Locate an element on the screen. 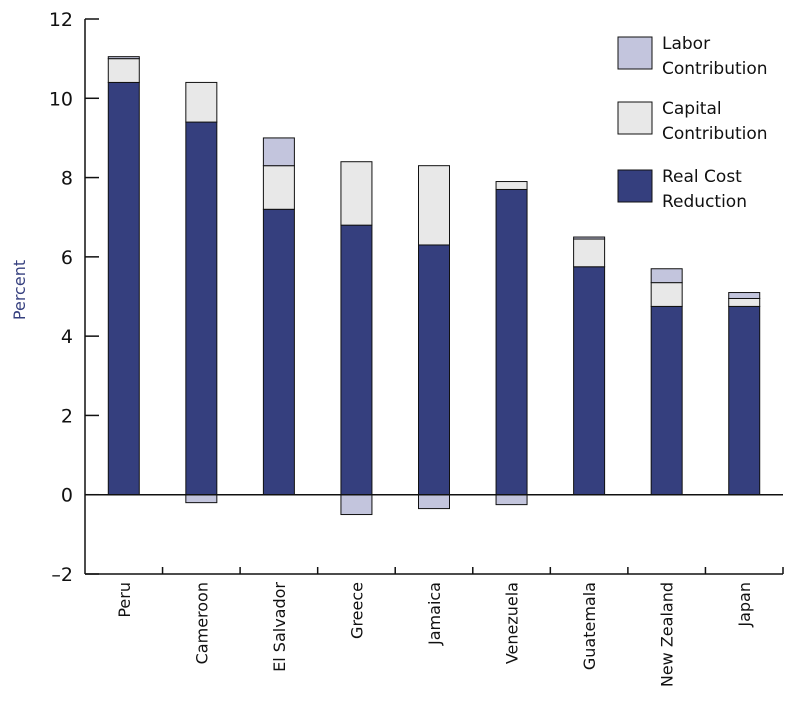  y-axis-label: Percent is located at coordinates (19, 290).